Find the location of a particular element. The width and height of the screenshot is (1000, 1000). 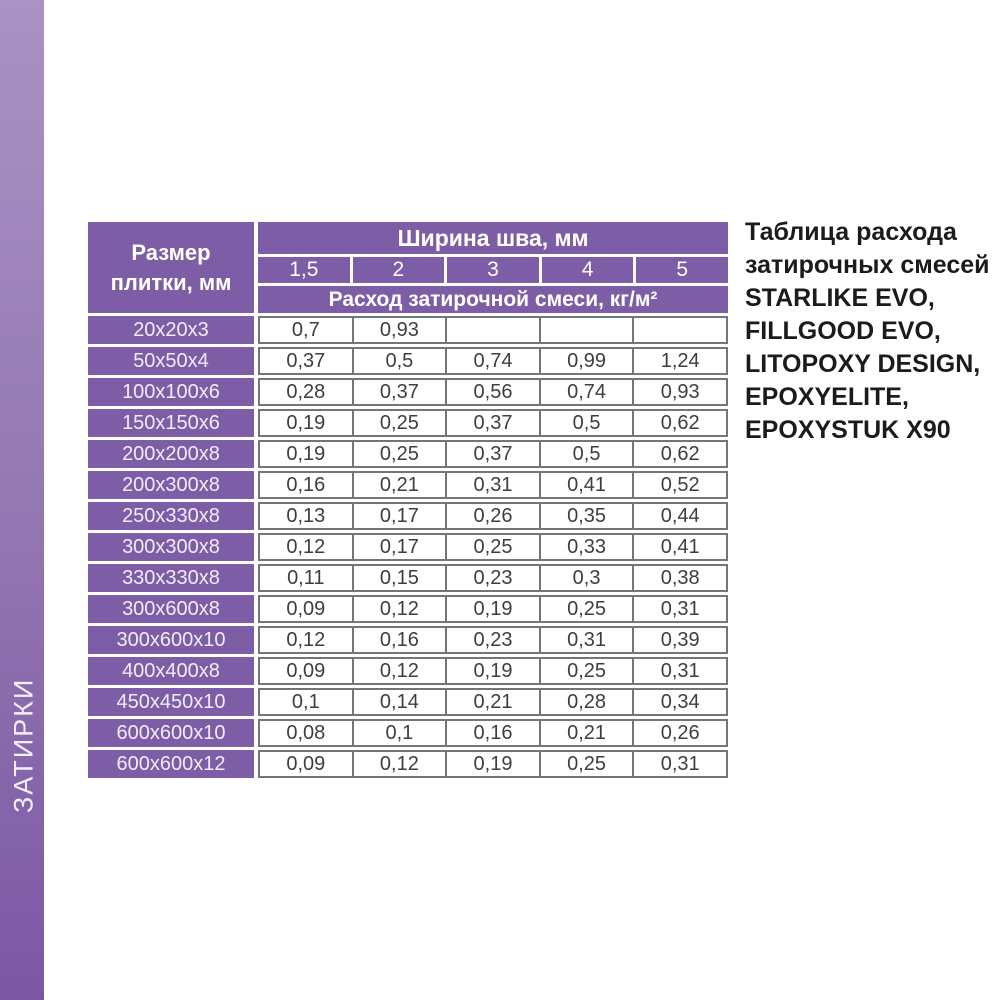

row-label-cell: 100x100x6 is located at coordinates (171, 392).